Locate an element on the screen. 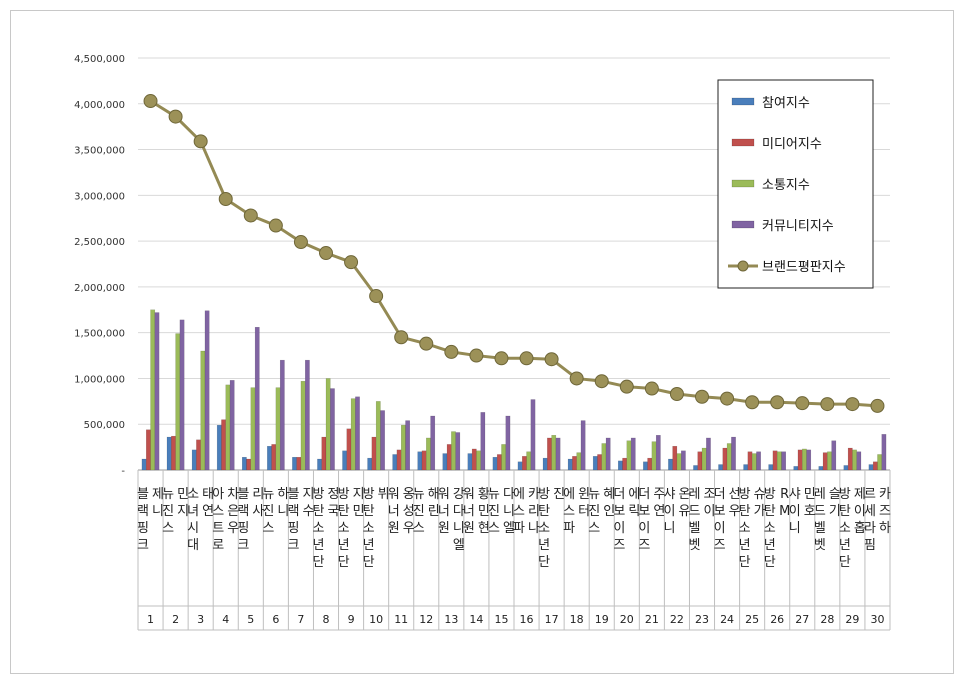  category-label-char: 현 is located at coordinates (484, 528).